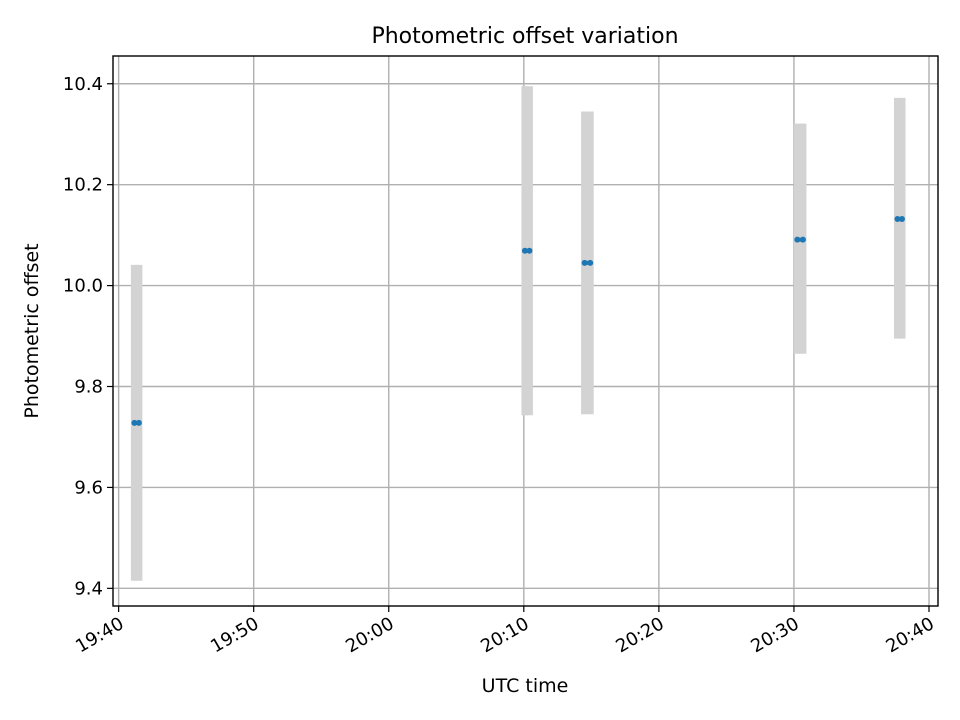  What do you see at coordinates (88, 487) in the screenshot?
I see `y-tick-label: 9.6` at bounding box center [88, 487].